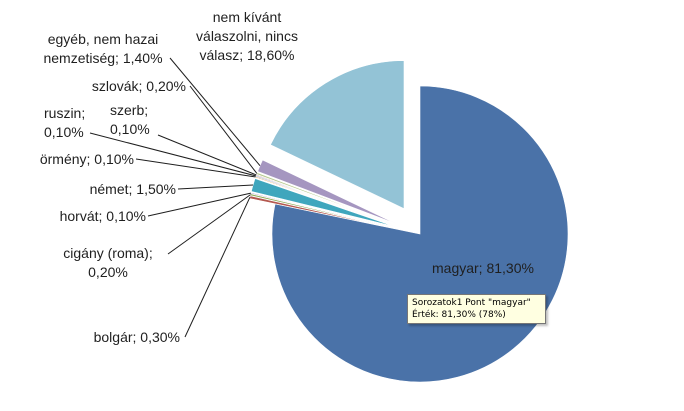 Image resolution: width=684 pixels, height=411 pixels. I want to click on slice-label-nemet: német; 1,50%, so click(132, 189).